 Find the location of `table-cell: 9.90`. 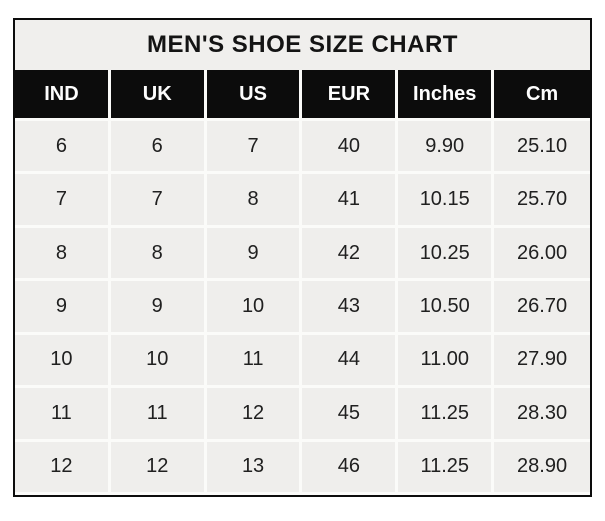

table-cell: 9.90 is located at coordinates (446, 148).